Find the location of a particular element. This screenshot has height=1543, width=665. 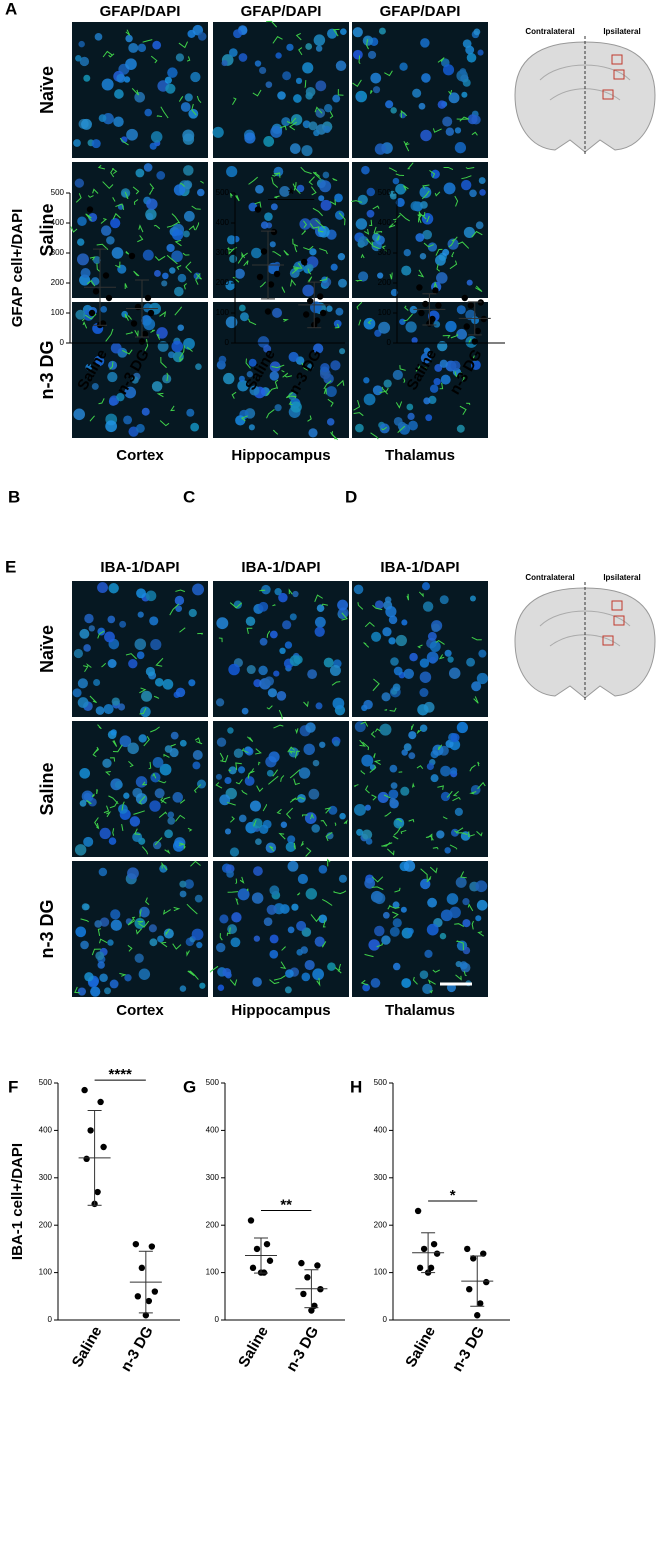

schematic-label: Ipsilateral is located at coordinates (621, 31).